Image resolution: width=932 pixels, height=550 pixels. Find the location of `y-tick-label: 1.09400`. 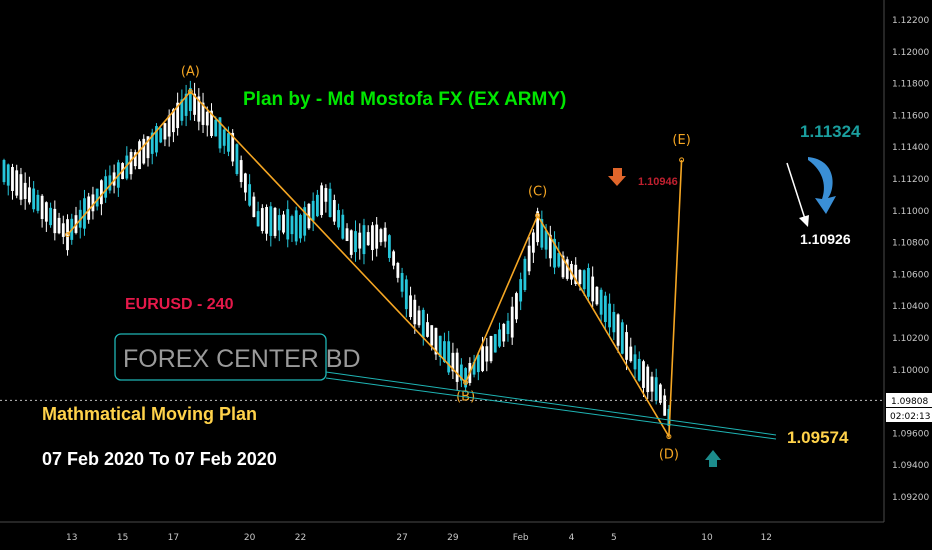

y-tick-label: 1.09400 is located at coordinates (910, 466).